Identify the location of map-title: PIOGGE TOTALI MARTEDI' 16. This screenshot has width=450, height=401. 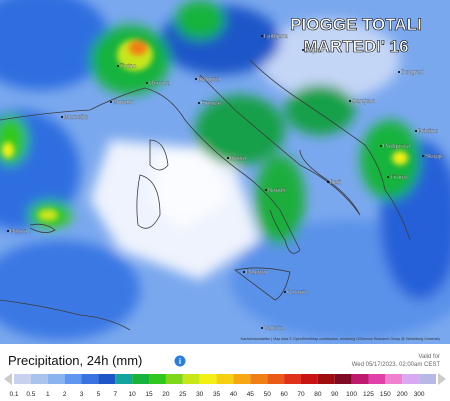
(356, 36).